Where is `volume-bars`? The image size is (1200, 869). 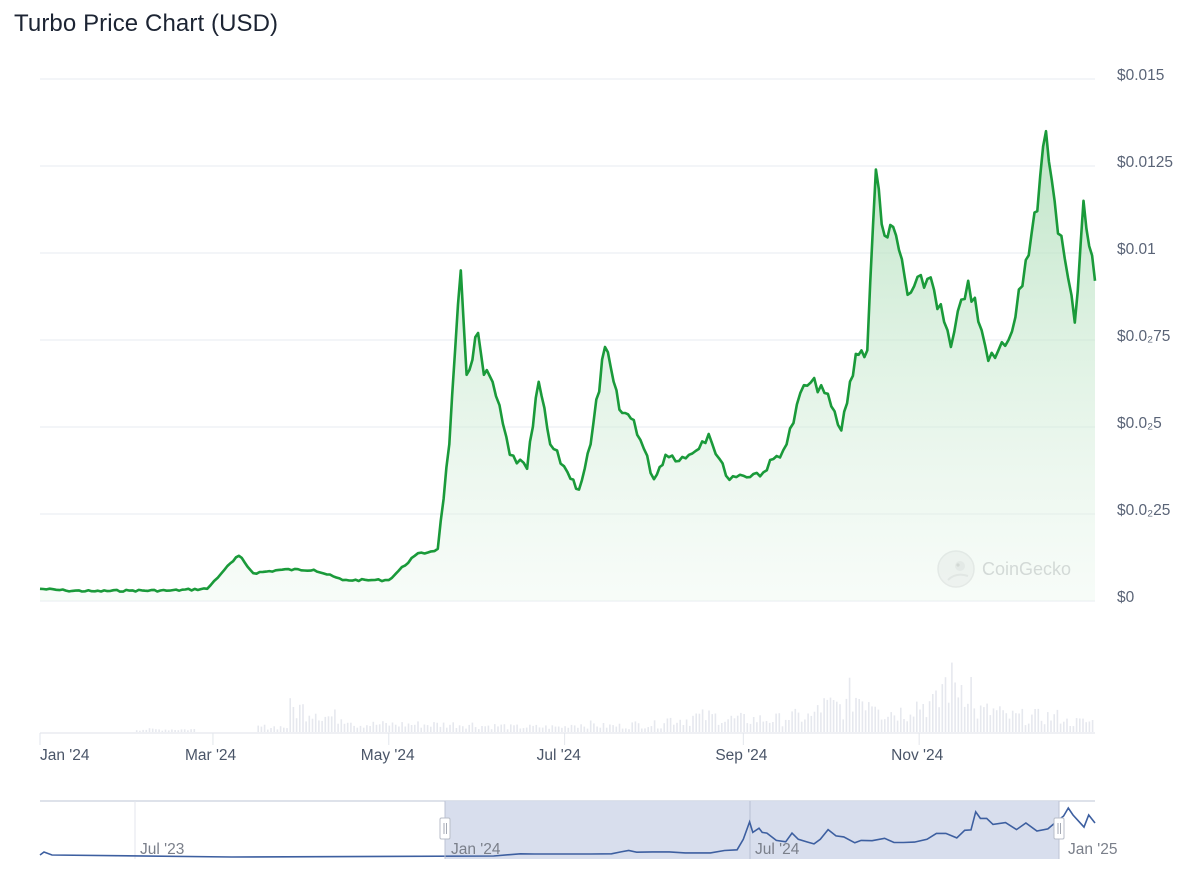 volume-bars is located at coordinates (614, 697).